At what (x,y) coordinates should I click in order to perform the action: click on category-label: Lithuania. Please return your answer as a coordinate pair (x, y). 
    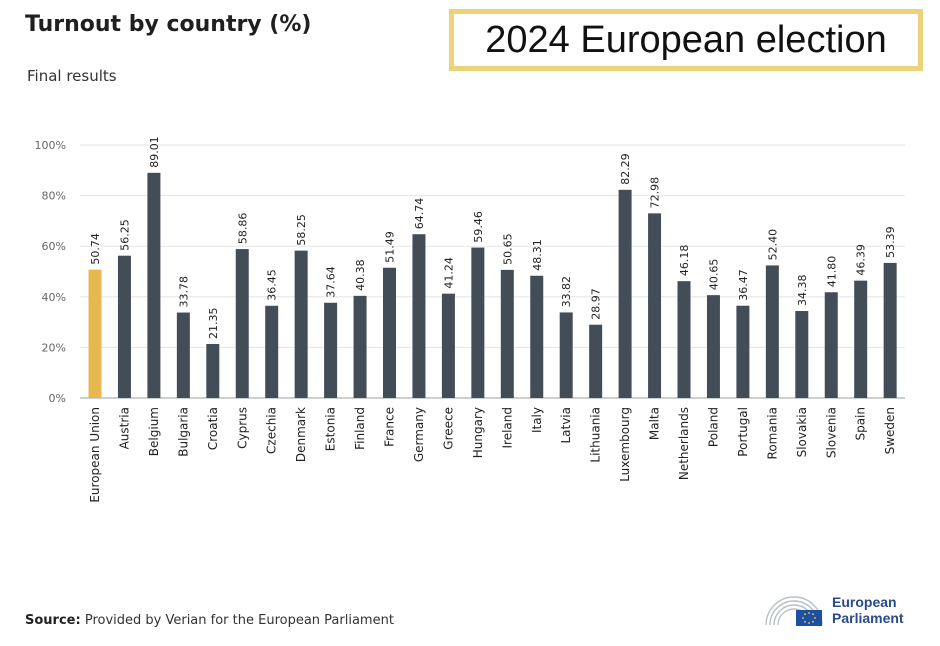
    Looking at the image, I should click on (596, 435).